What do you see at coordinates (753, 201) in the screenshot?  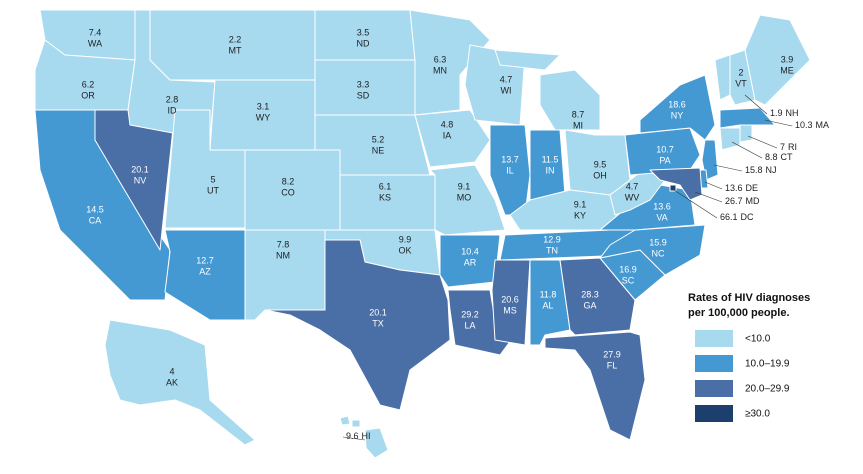 I see `state-abbr: MD` at bounding box center [753, 201].